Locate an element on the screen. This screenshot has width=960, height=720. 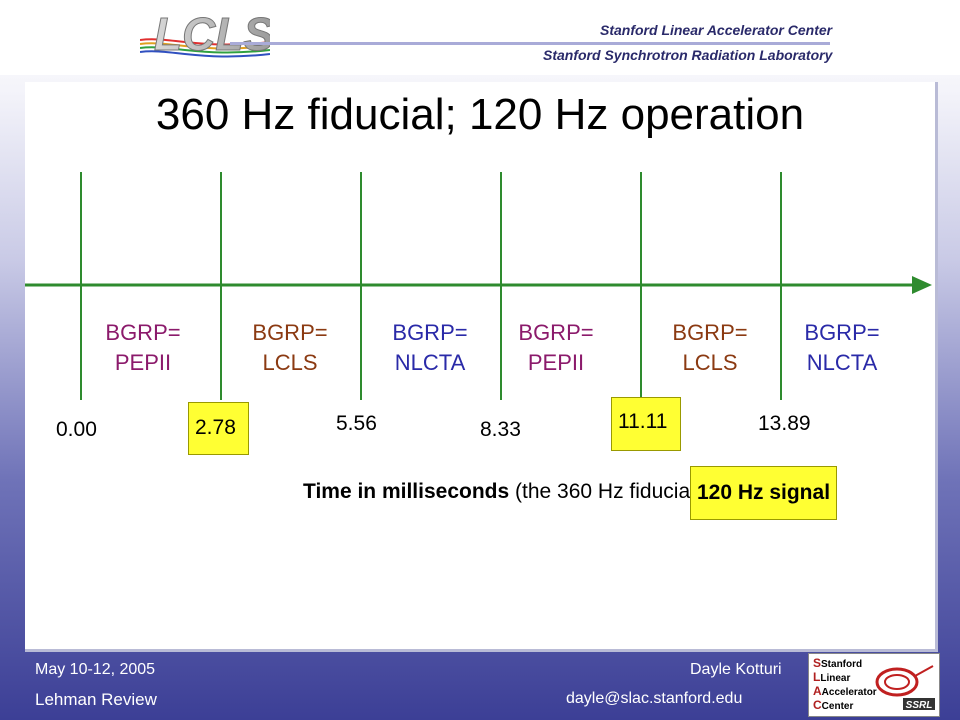
time-axis-arrowhead is located at coordinates (922, 285).